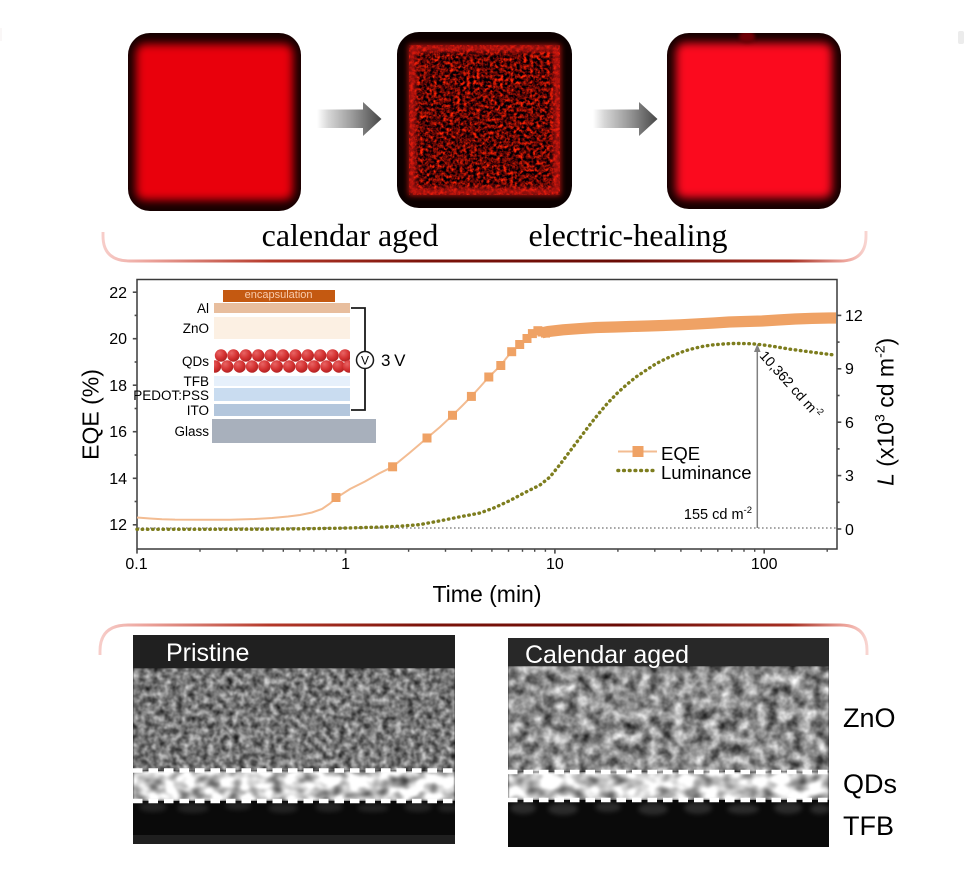  I want to click on svg-text: Pristine, so click(207, 653).